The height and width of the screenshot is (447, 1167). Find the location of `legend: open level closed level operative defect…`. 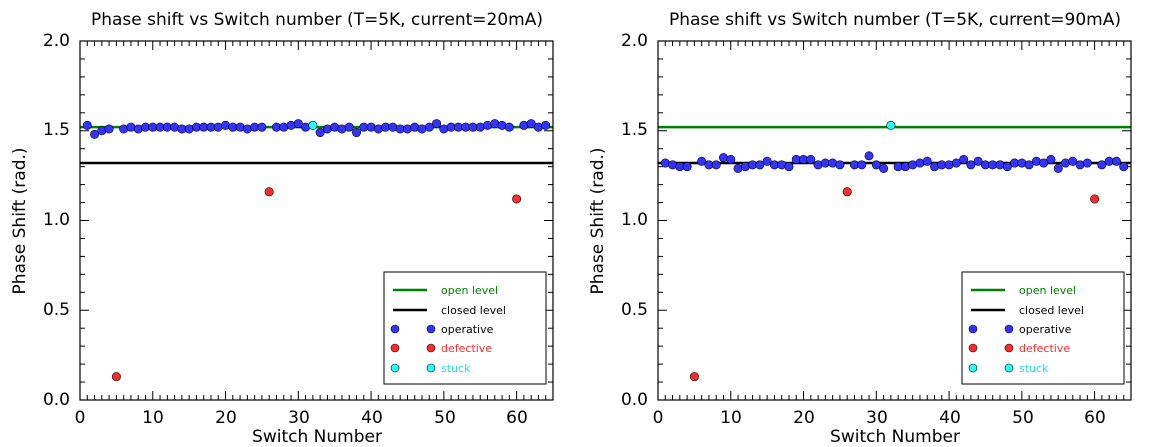

legend: open level closed level operative defect… is located at coordinates (1043, 328).